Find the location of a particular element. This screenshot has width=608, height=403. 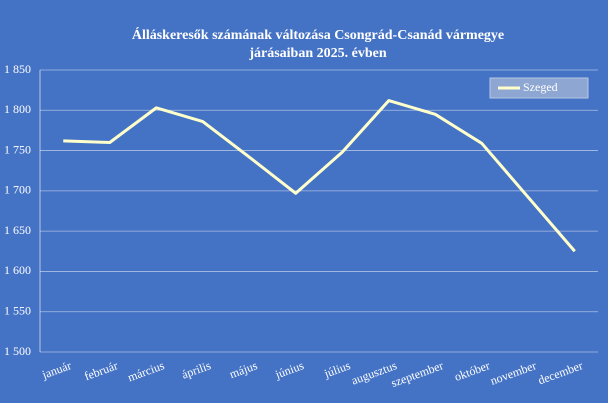

y-tick-label: 1 850 is located at coordinates (17, 69).